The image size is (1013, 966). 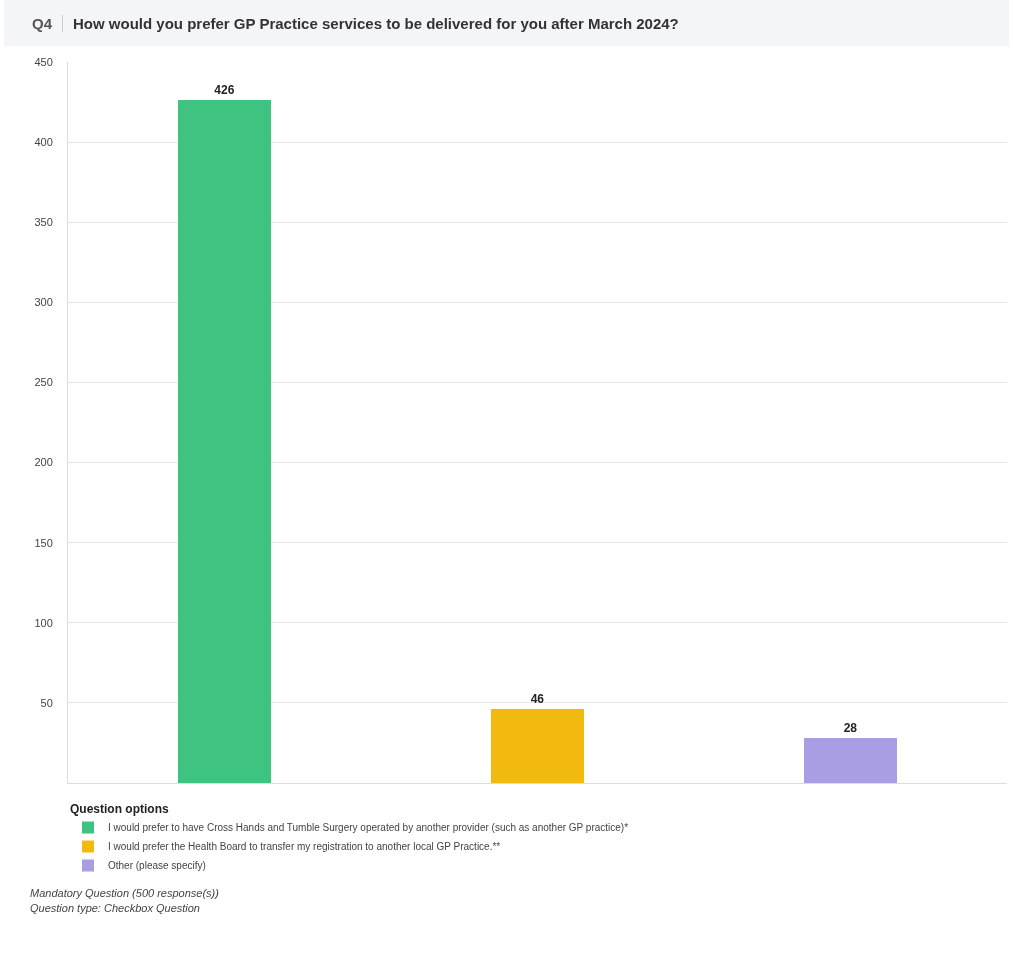 I want to click on y-tick-label: 350, so click(x=43, y=222).